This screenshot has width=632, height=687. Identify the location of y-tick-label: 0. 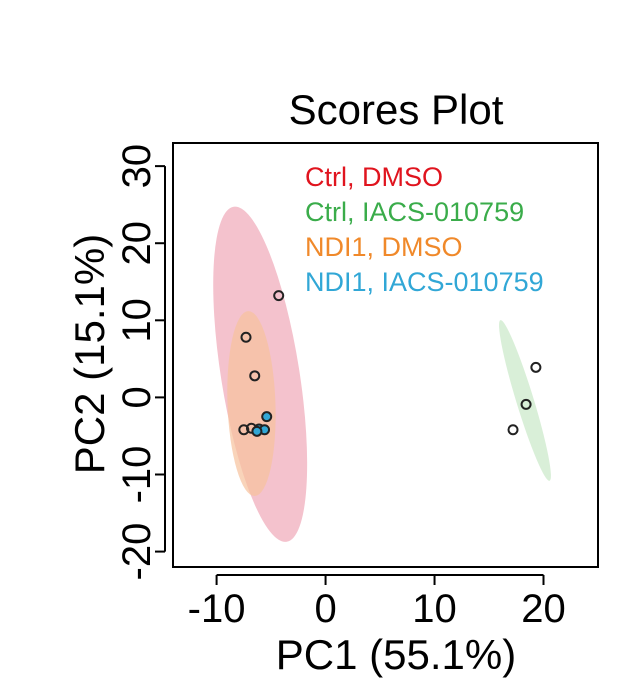
(137, 397).